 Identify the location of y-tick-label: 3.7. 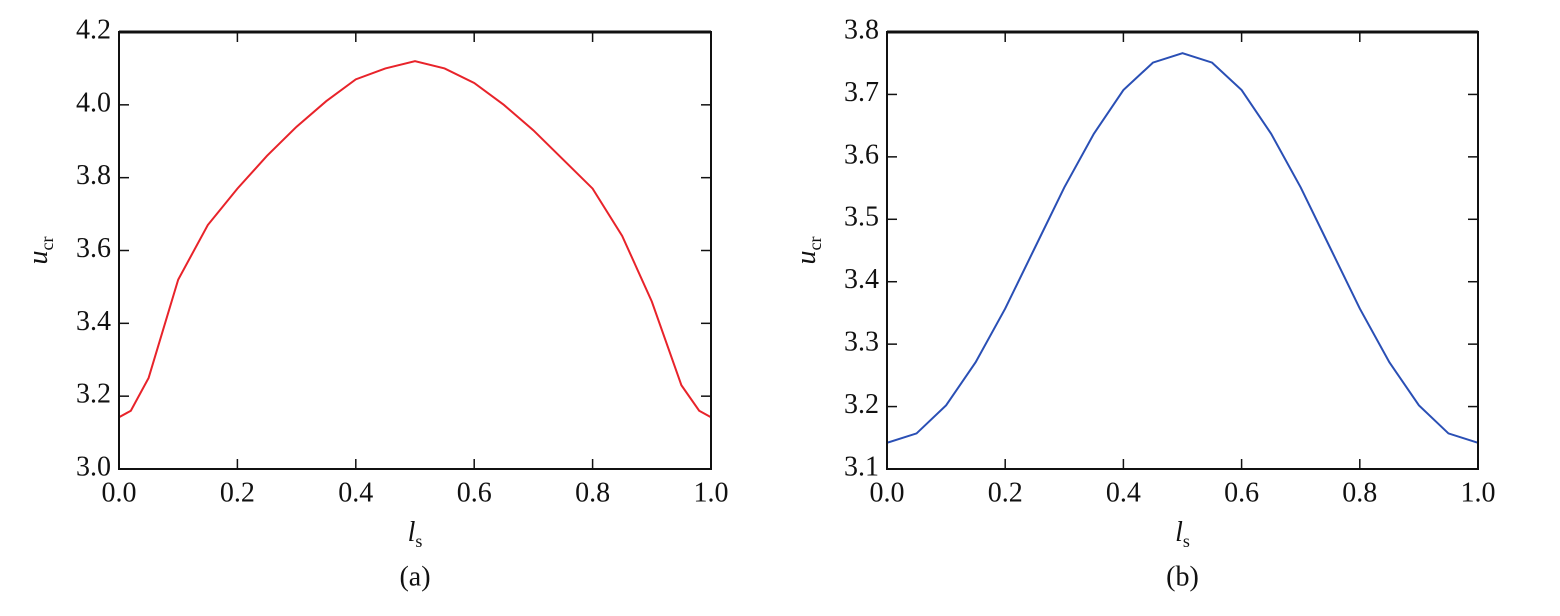
(861, 92).